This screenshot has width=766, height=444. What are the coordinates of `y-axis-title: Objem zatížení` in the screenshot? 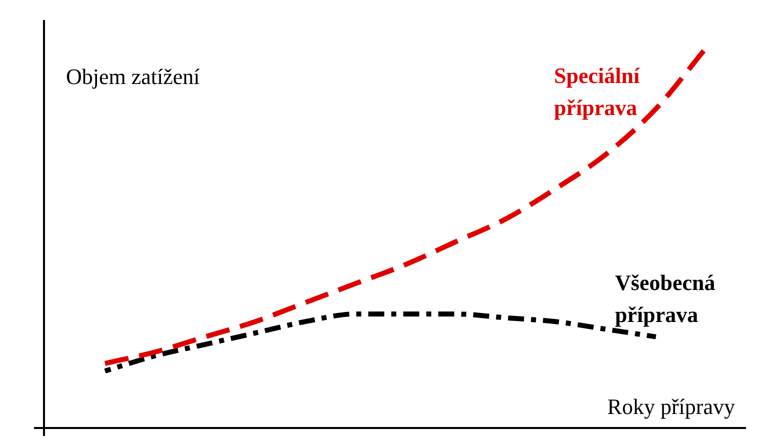 It's located at (133, 76).